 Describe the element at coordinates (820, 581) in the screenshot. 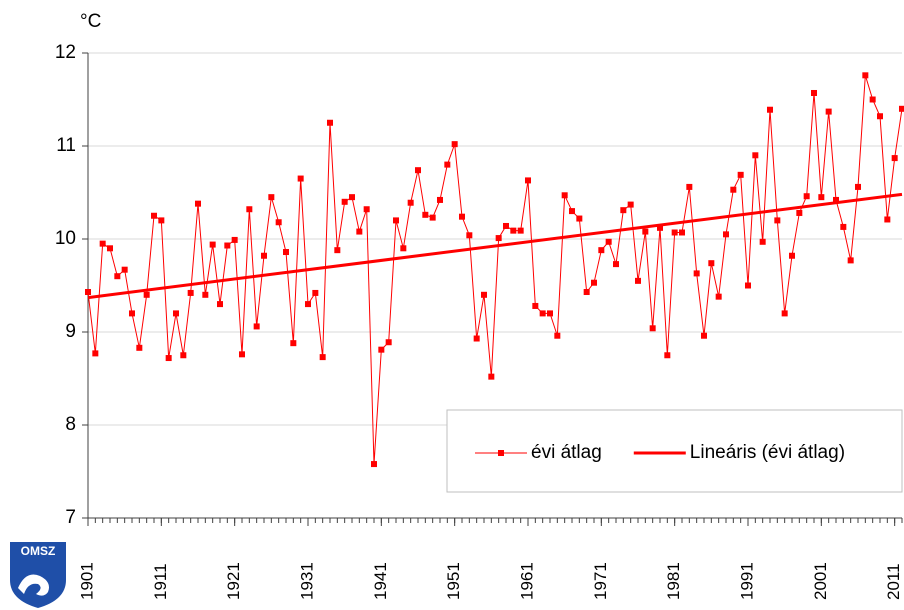

I see `x-tick-label: 2001` at that location.